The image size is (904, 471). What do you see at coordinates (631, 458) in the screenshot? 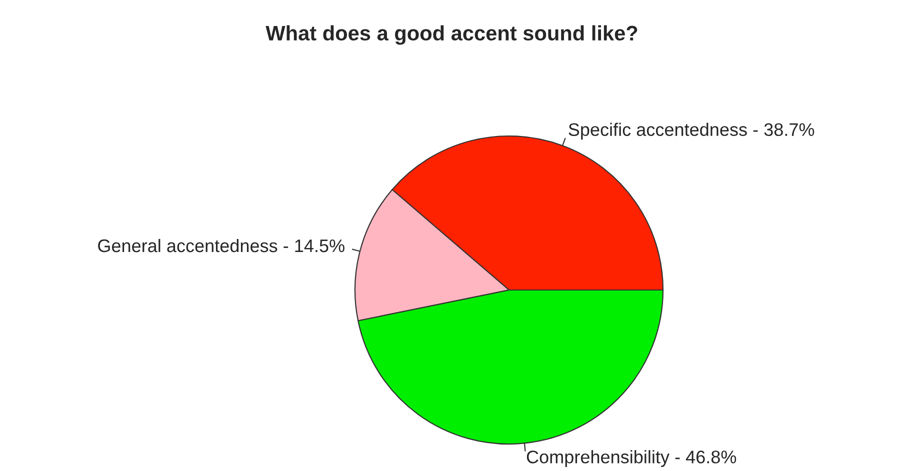
I see `slice-label: Comprehensibility - 46.8%` at bounding box center [631, 458].